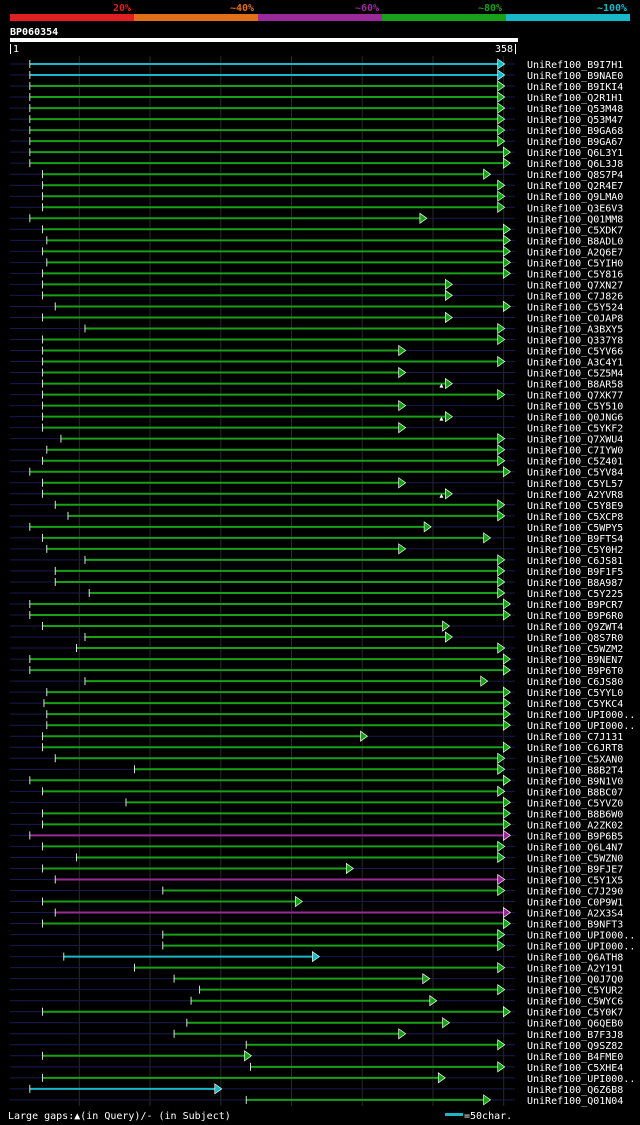  What do you see at coordinates (316, 769) in the screenshot?
I see `hit-row: UniRef100_B8B2T4` at bounding box center [316, 769].